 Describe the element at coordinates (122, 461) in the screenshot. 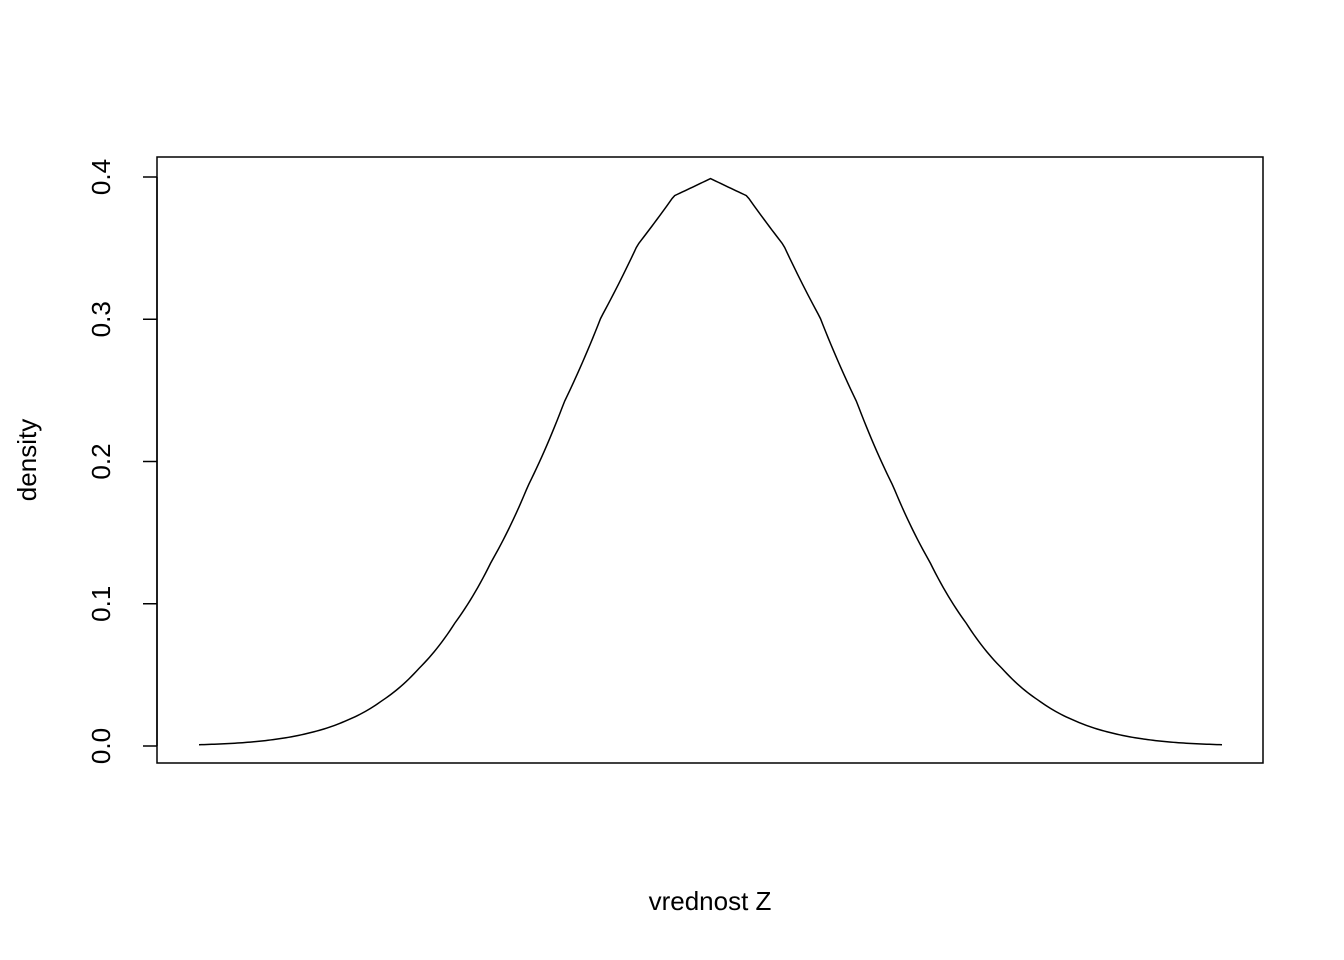

I see `y-axis: 0.0 0.1 0.2 0.3 0.4` at that location.